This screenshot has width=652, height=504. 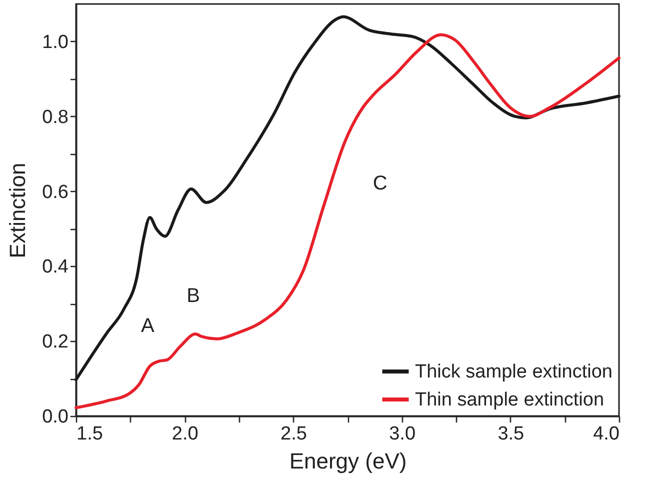 What do you see at coordinates (55, 192) in the screenshot?
I see `y-tick-label: 0.6` at bounding box center [55, 192].